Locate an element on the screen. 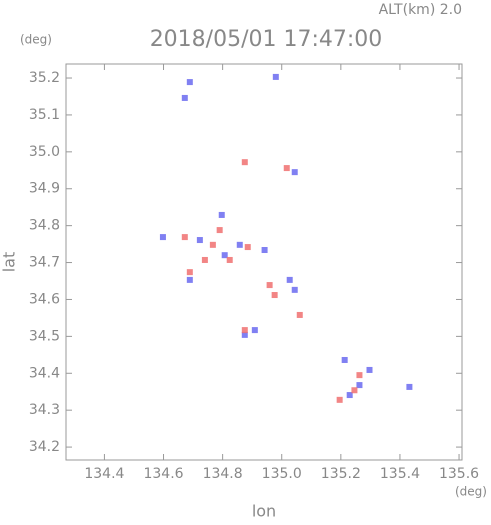 The height and width of the screenshot is (525, 491). y-tick-label: 34.4 is located at coordinates (44, 373).